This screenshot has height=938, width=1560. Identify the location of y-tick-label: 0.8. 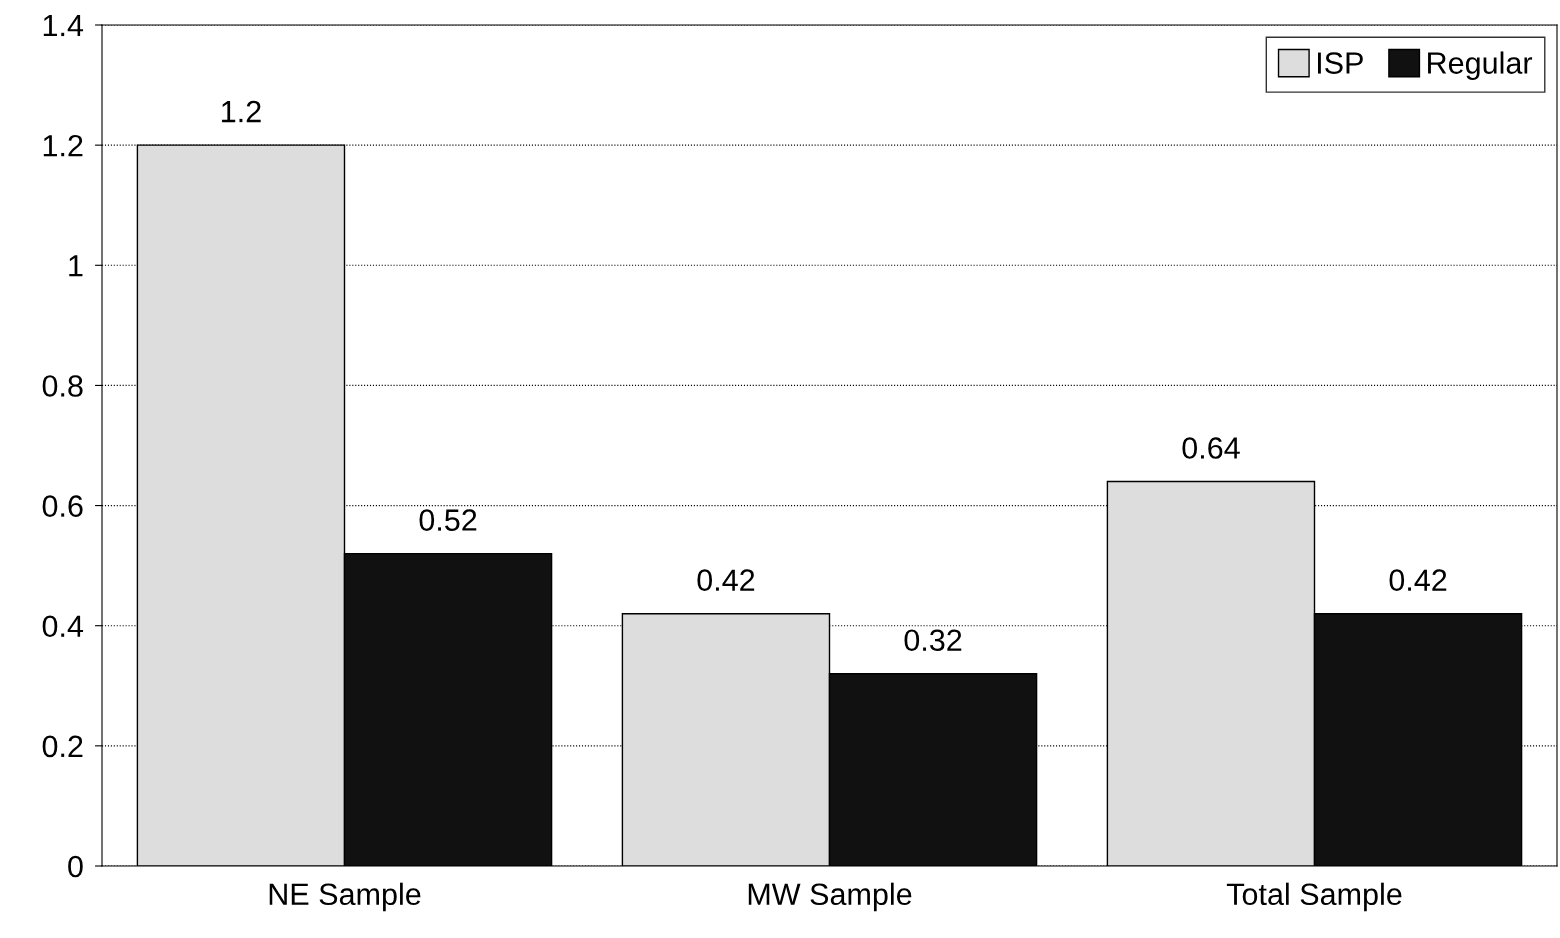
(62, 386).